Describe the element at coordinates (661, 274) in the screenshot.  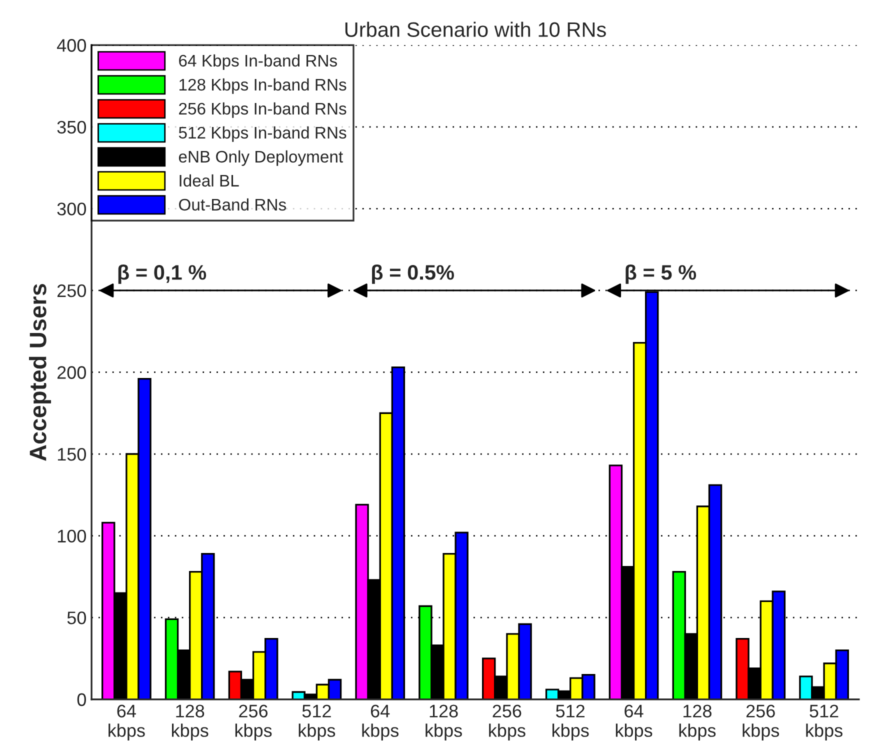
I see `annotation: β = 5 %` at that location.